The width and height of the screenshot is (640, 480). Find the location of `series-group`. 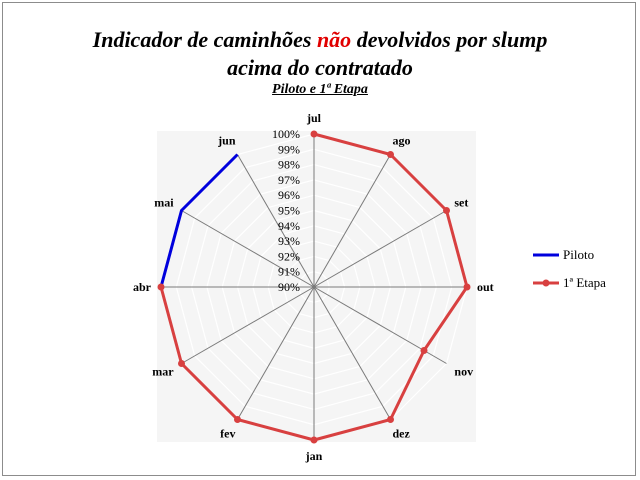

series-group is located at coordinates (199, 220).